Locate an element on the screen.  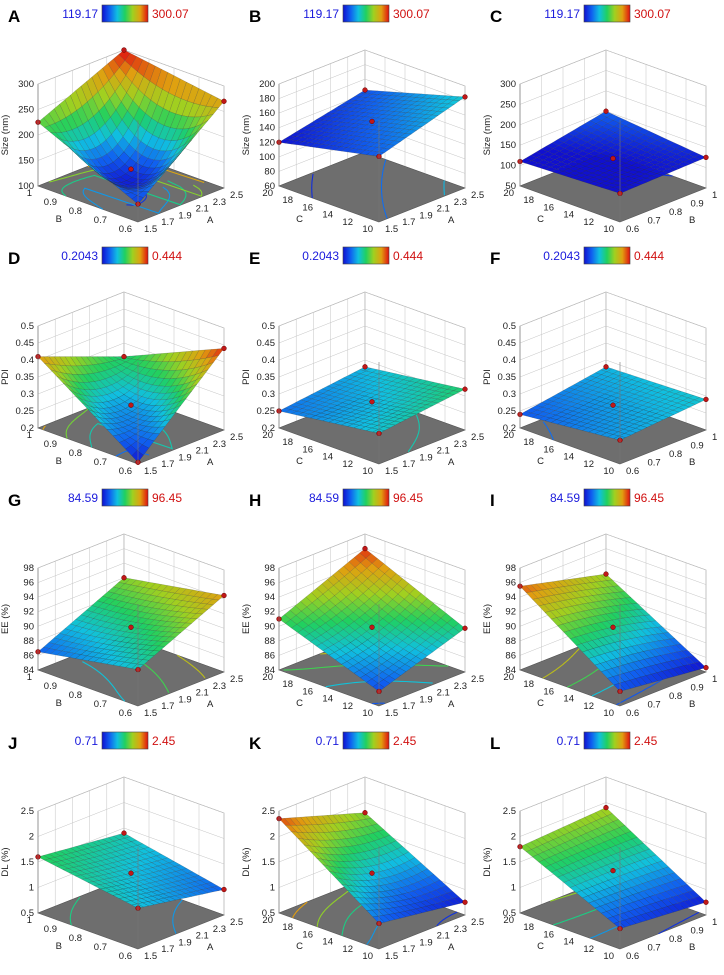
y-tick-label: 16 is located at coordinates (548, 934).